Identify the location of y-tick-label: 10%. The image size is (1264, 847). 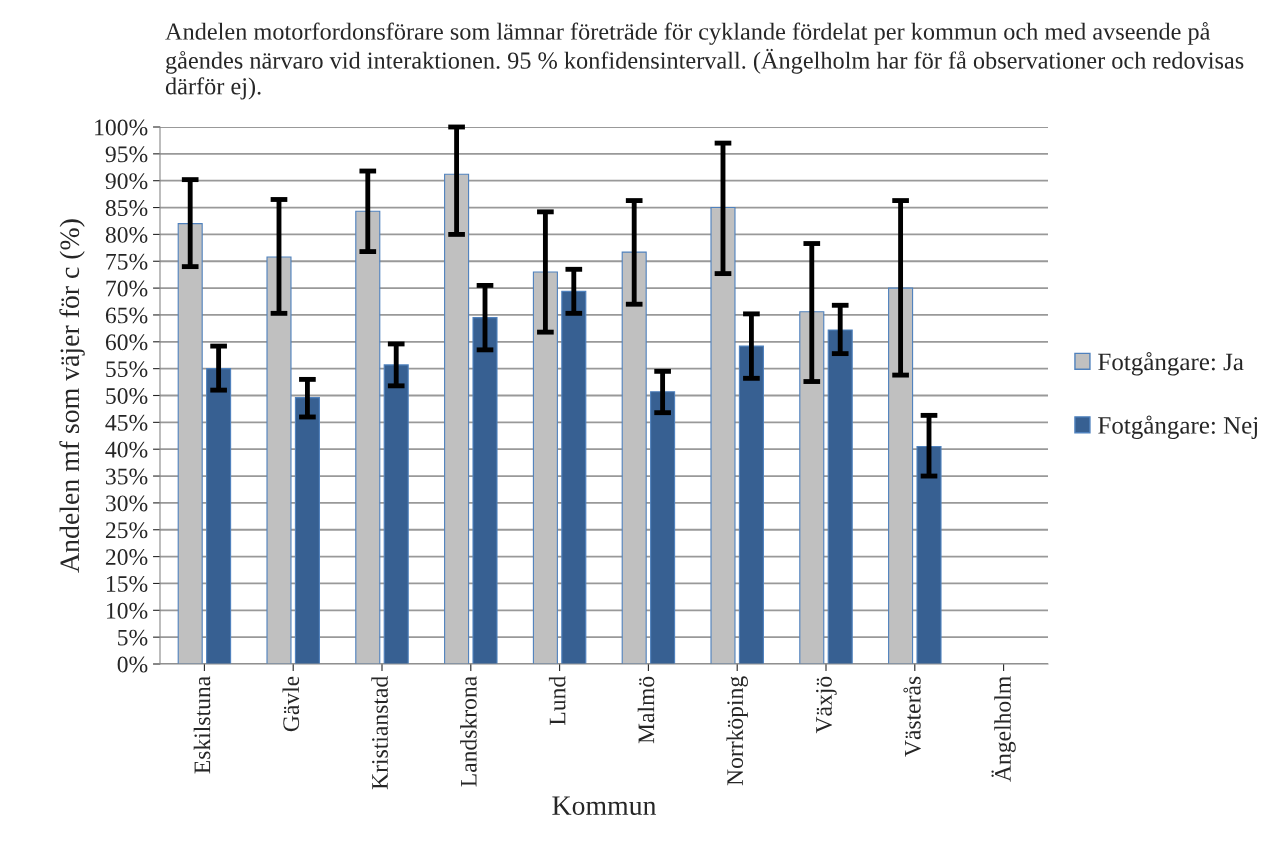
(127, 610).